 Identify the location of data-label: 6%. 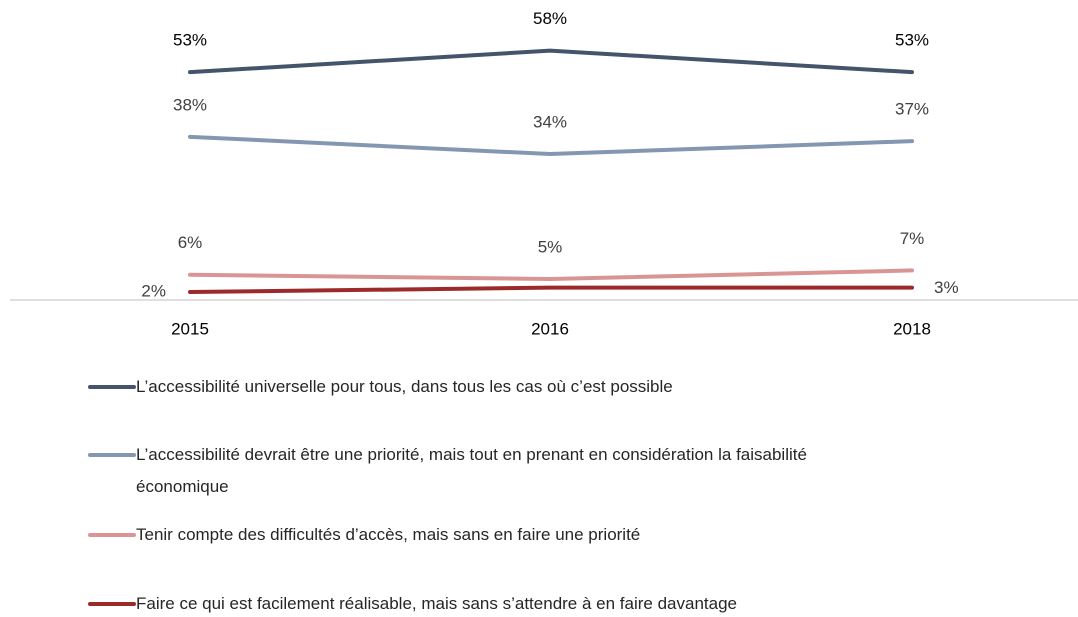
(190, 242).